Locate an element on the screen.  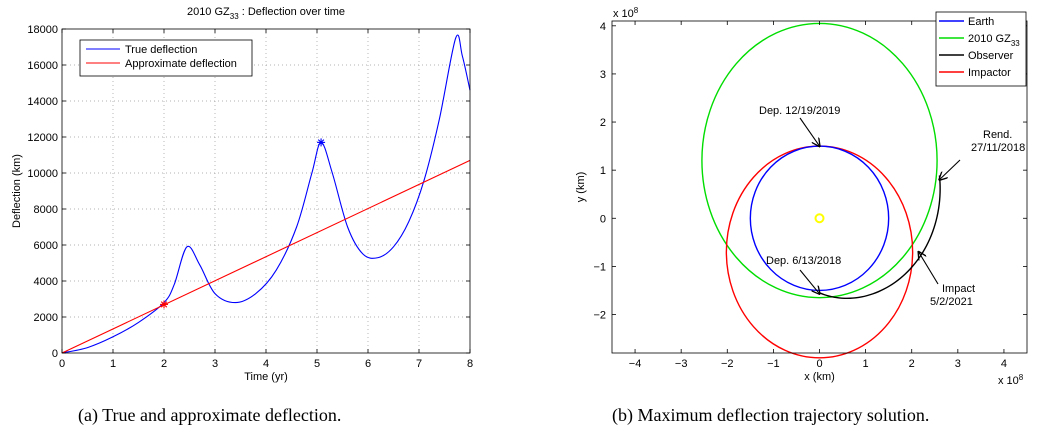
caption-left: (a) True and approximate deflection. is located at coordinates (210, 415).